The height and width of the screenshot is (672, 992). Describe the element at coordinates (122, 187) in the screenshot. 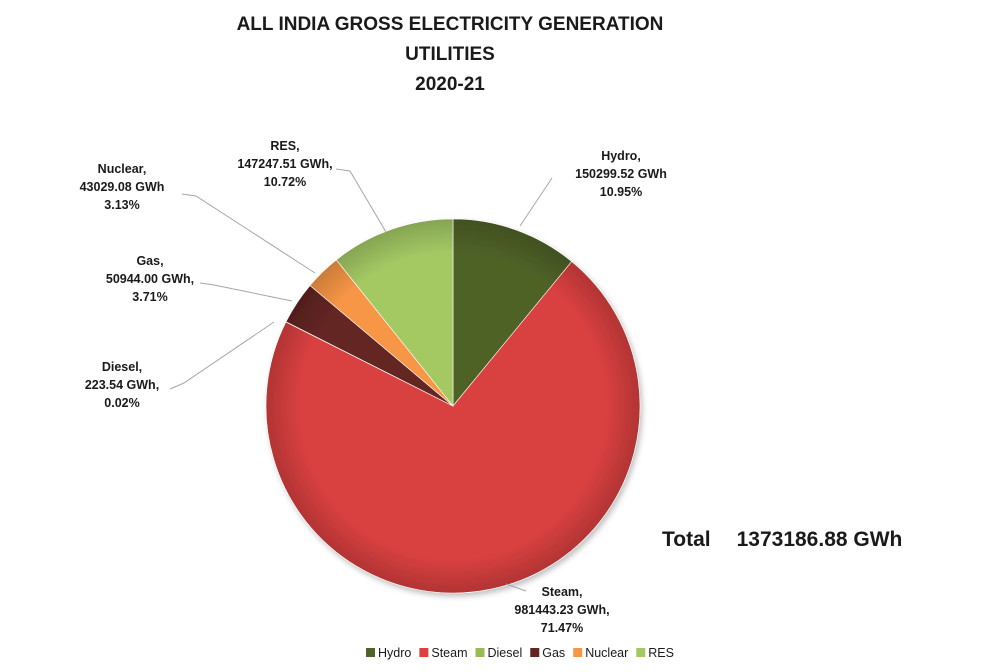

I see `data-label-nuclear: Nuclear, 43029.08 GWh 3.13%` at that location.